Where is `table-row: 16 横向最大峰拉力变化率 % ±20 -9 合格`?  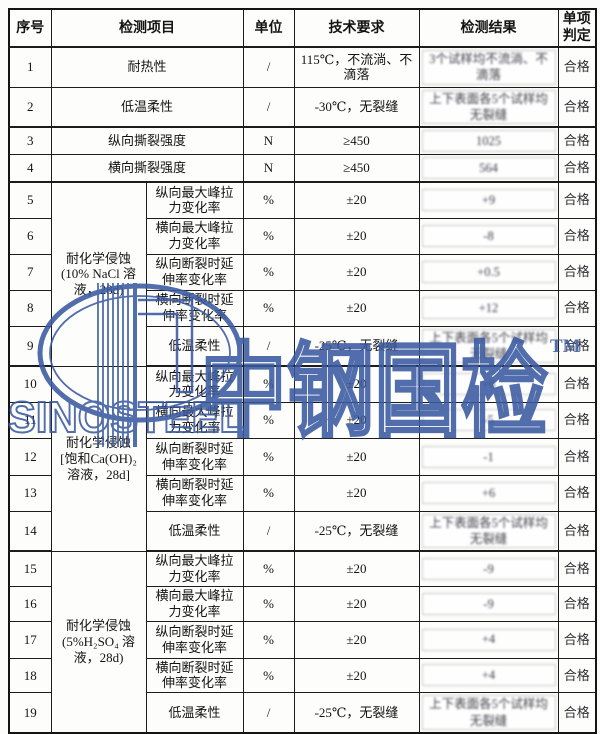 table-row: 16 横向最大峰拉力变化率 % ±20 -9 合格 is located at coordinates (302, 603).